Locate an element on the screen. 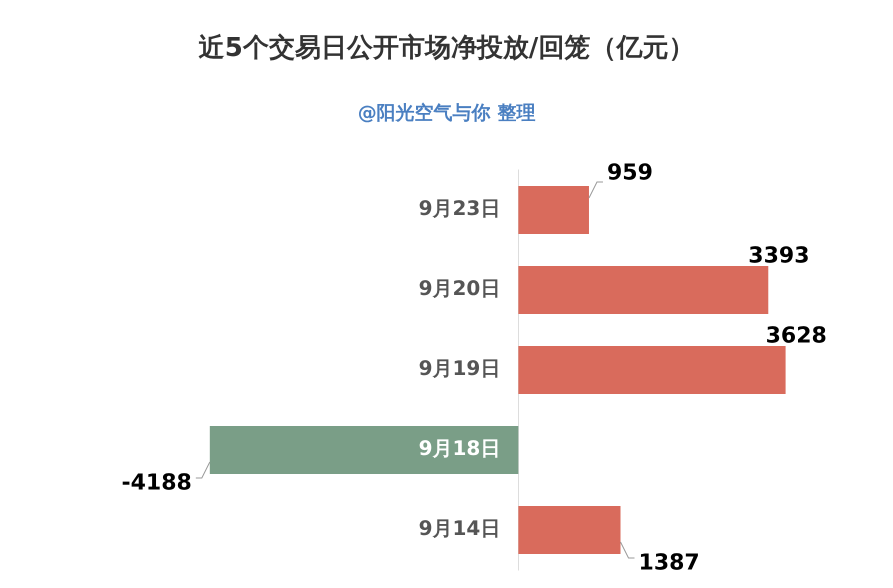 Image resolution: width=893 pixels, height=588 pixels. data-label: -4188 is located at coordinates (156, 483).